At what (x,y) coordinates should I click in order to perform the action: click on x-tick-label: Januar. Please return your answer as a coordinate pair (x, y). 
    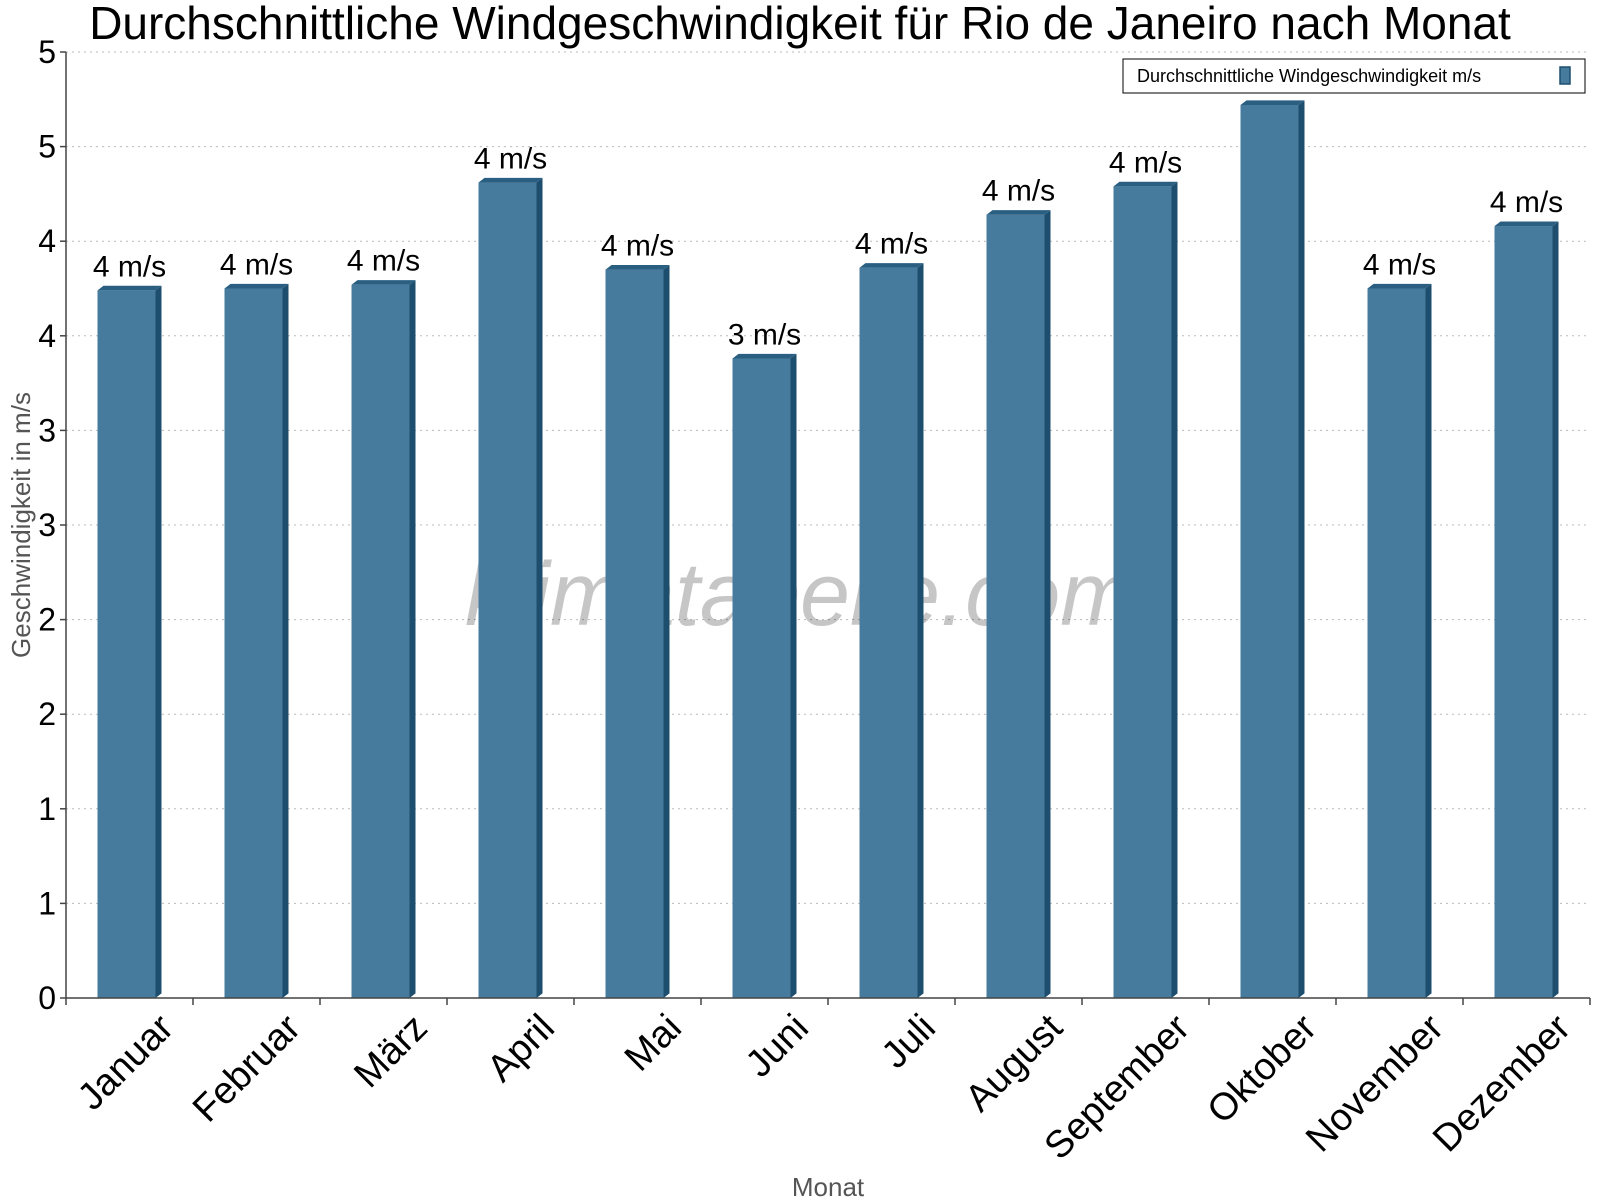
    Looking at the image, I should click on (126, 1062).